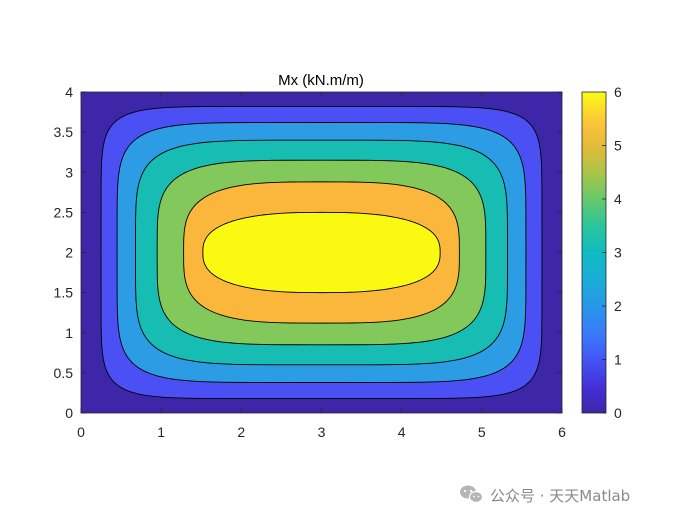 This screenshot has width=700, height=525. Describe the element at coordinates (161, 432) in the screenshot. I see `x-tick-label: 1` at that location.